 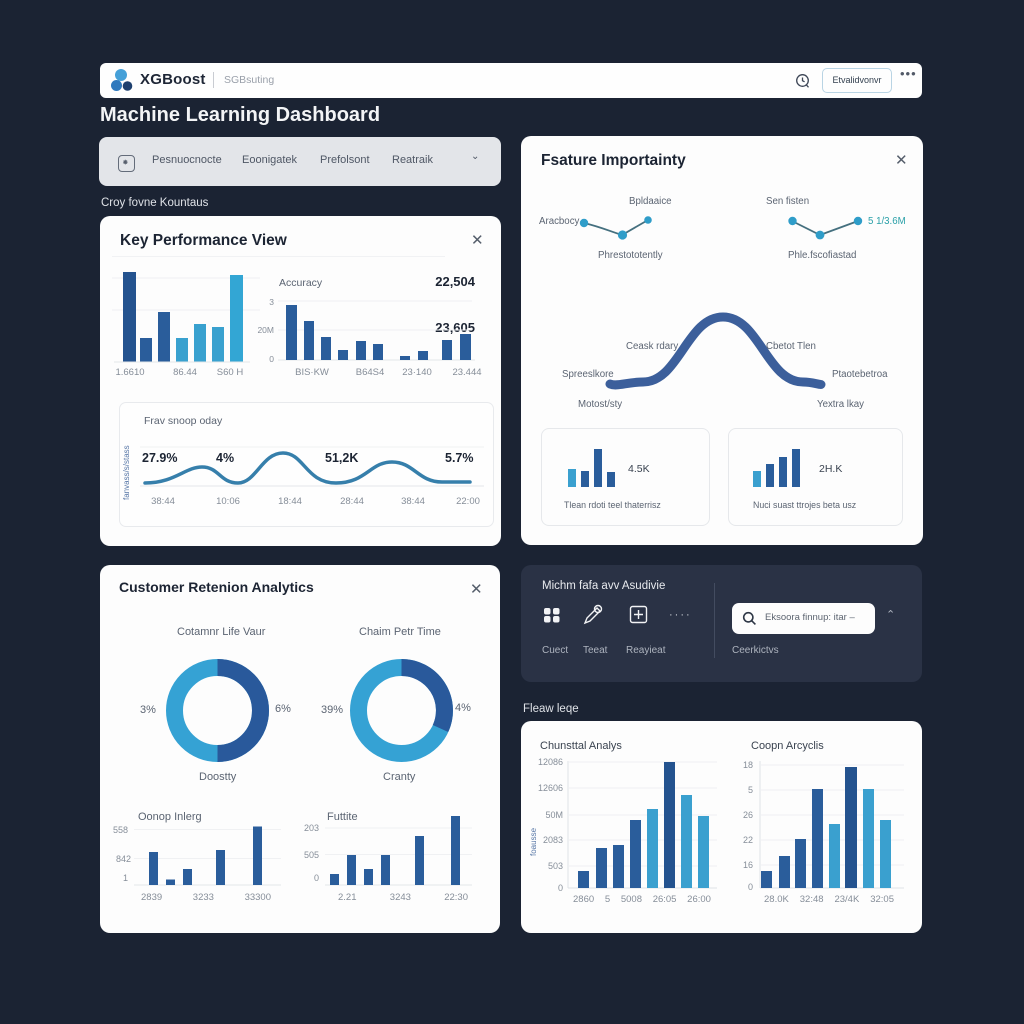 I want to click on svg-text: 26, so click(x=748, y=815).